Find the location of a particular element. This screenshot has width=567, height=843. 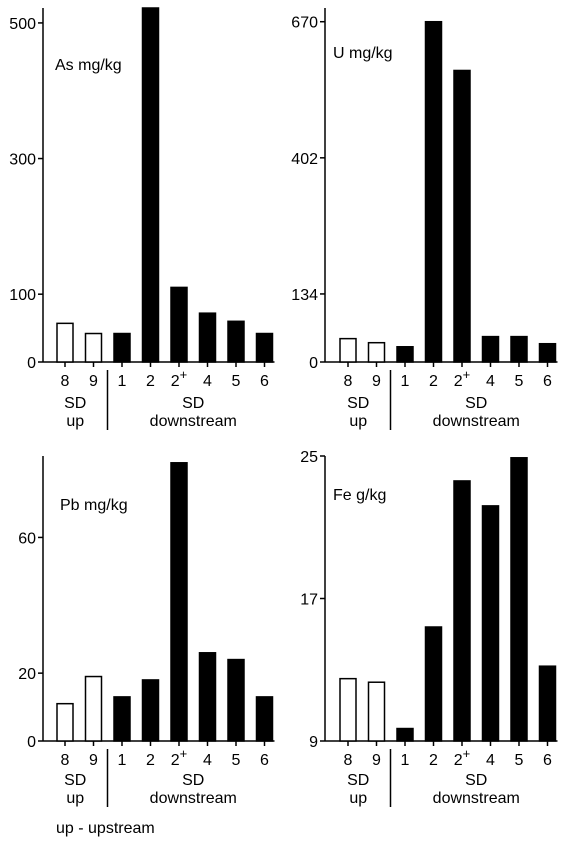

chart-title: Fe g/kg is located at coordinates (359, 495).